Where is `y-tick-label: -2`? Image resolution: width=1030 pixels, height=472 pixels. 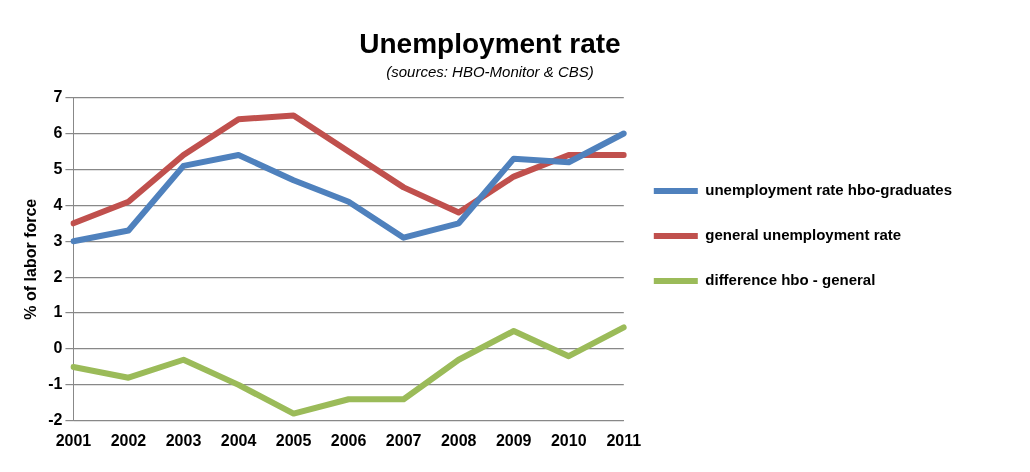
y-tick-label: -2 is located at coordinates (55, 420).